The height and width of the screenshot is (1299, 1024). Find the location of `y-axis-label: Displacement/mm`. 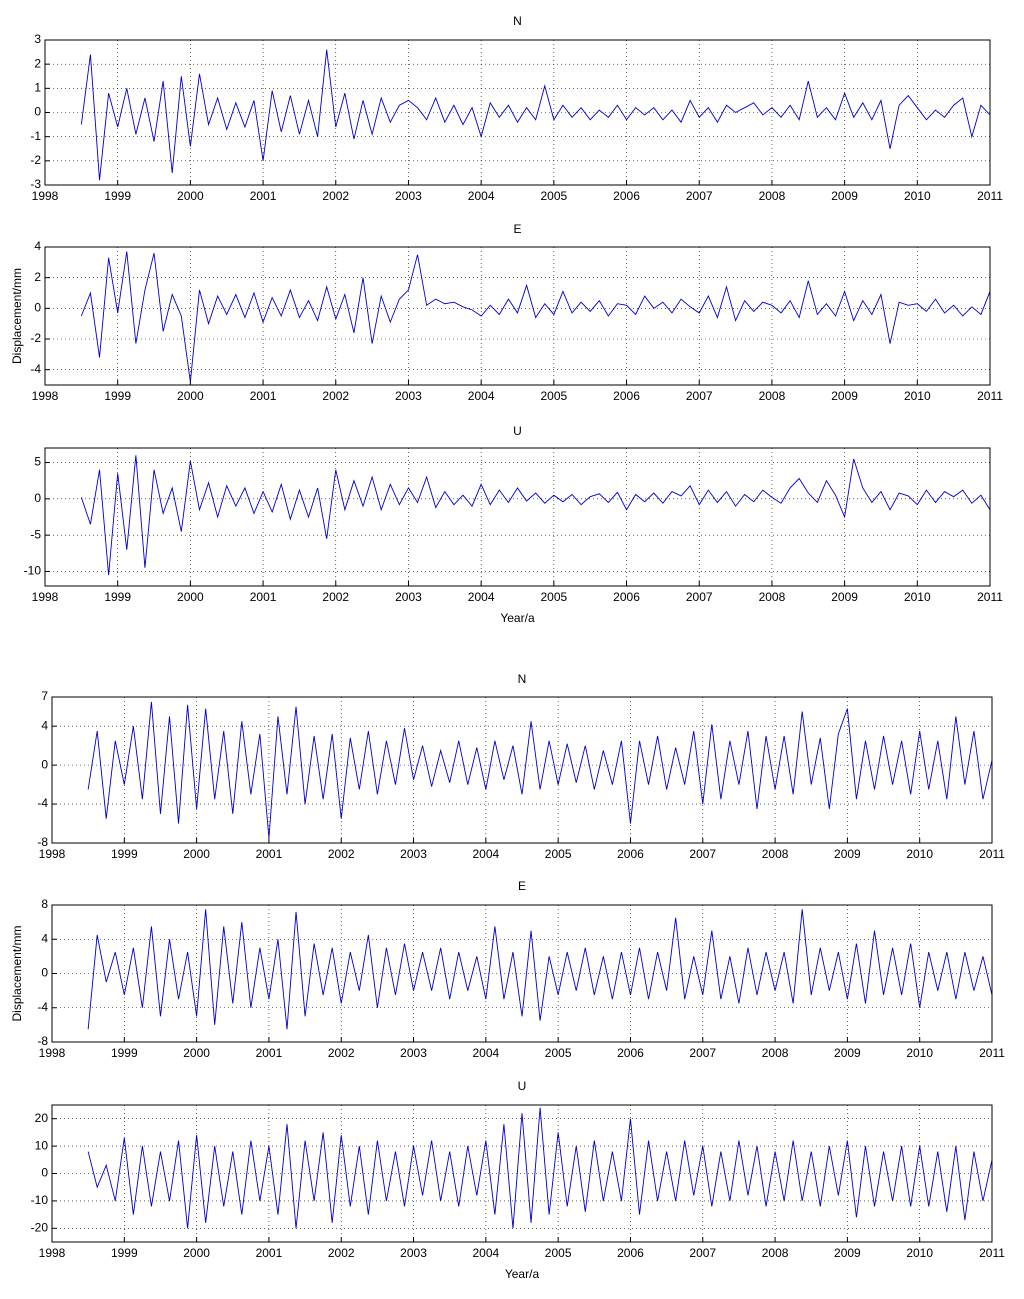

y-axis-label: Displacement/mm is located at coordinates (17, 973).